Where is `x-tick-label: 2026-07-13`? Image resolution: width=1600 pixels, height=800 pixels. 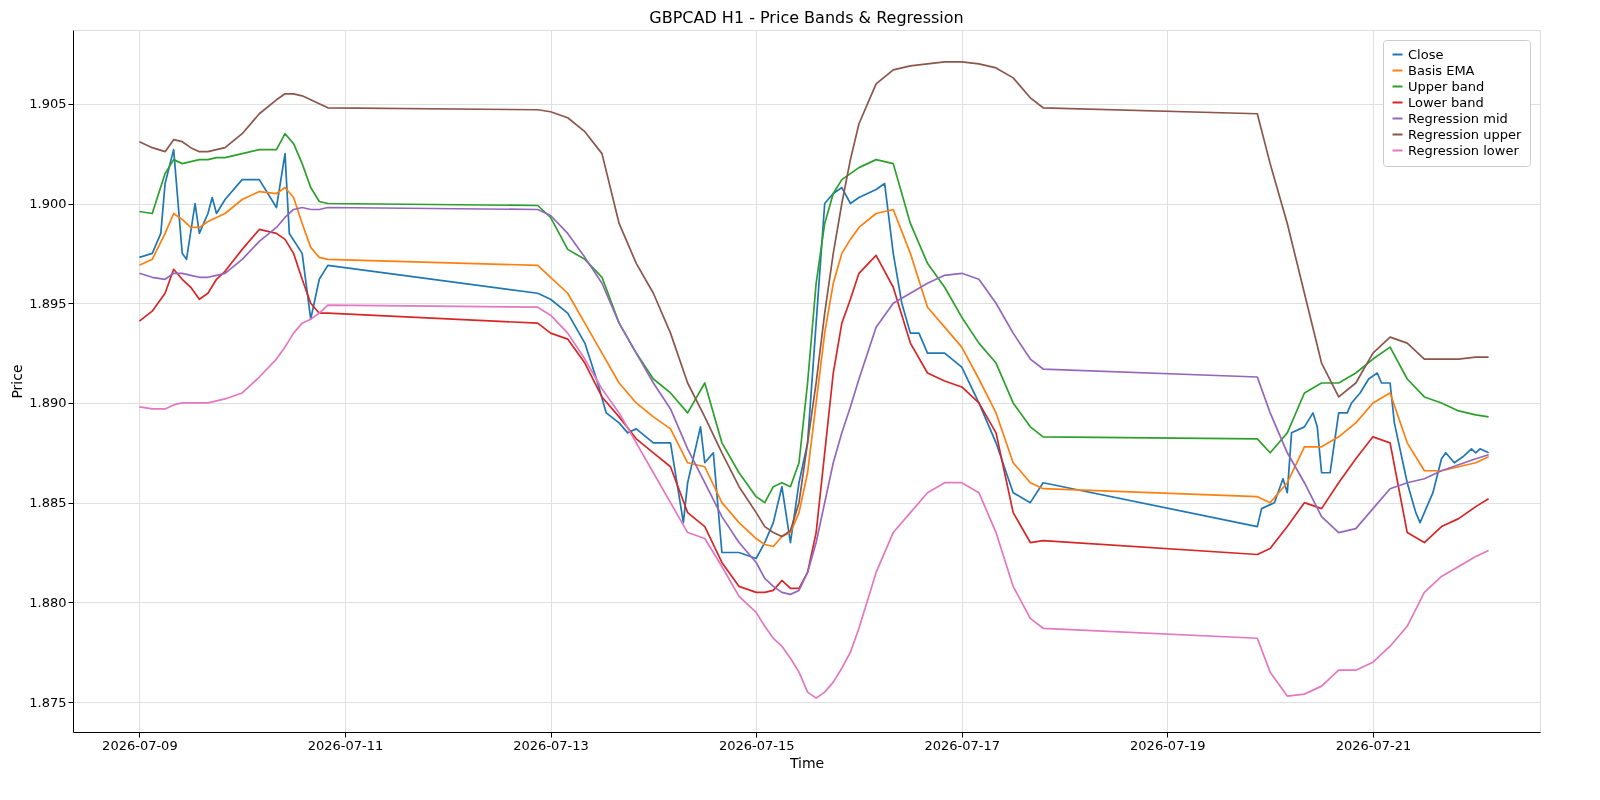
x-tick-label: 2026-07-13 is located at coordinates (551, 745).